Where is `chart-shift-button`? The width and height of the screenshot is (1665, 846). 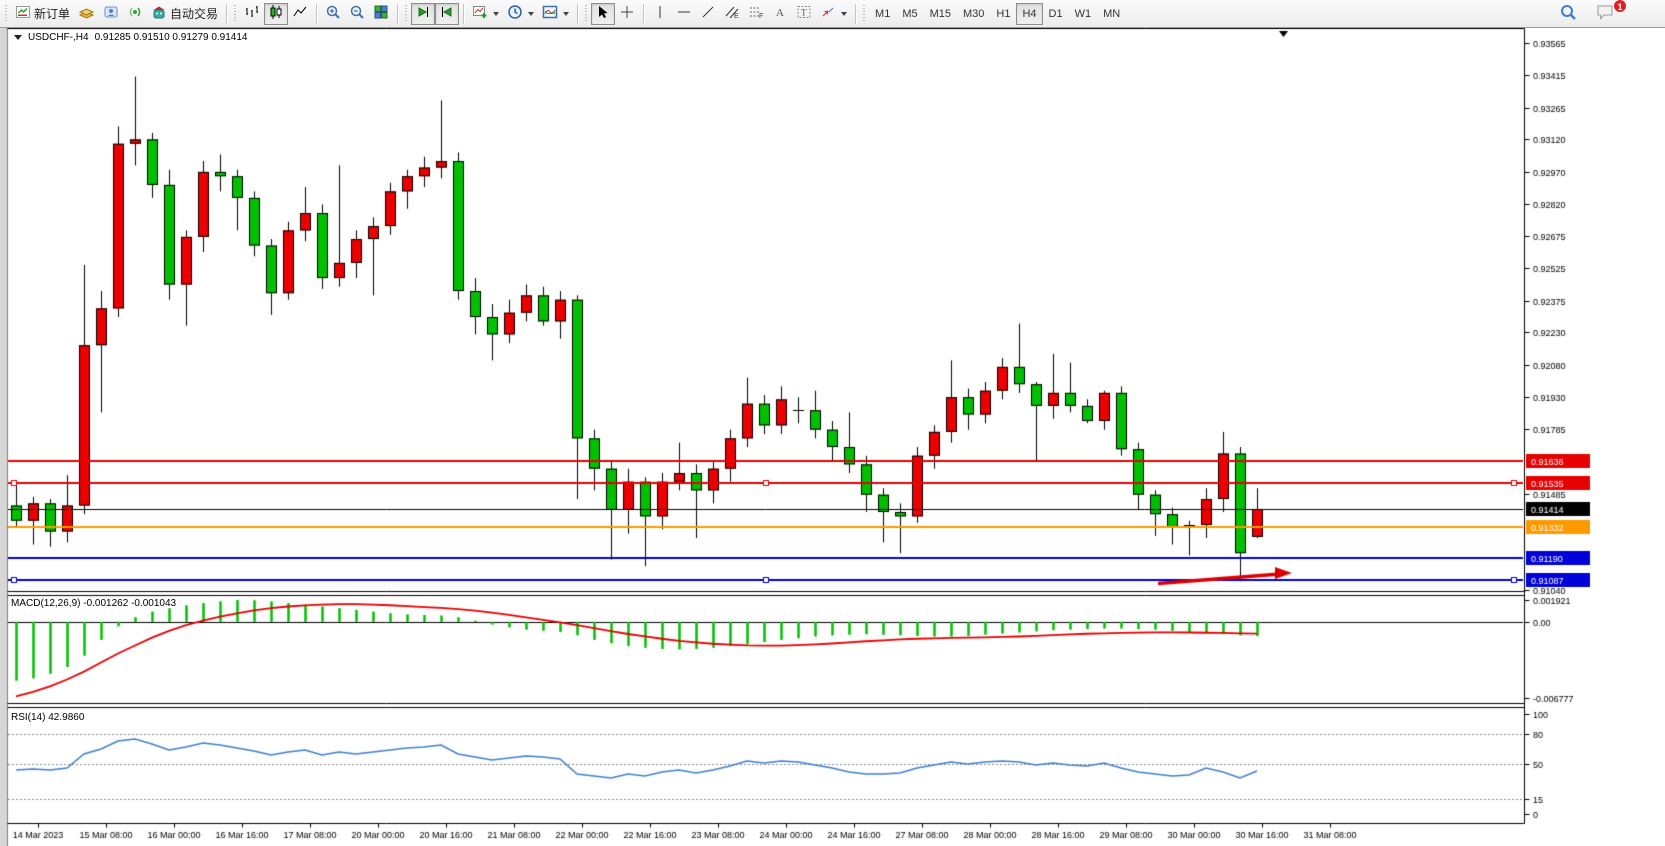
chart-shift-button is located at coordinates (447, 13).